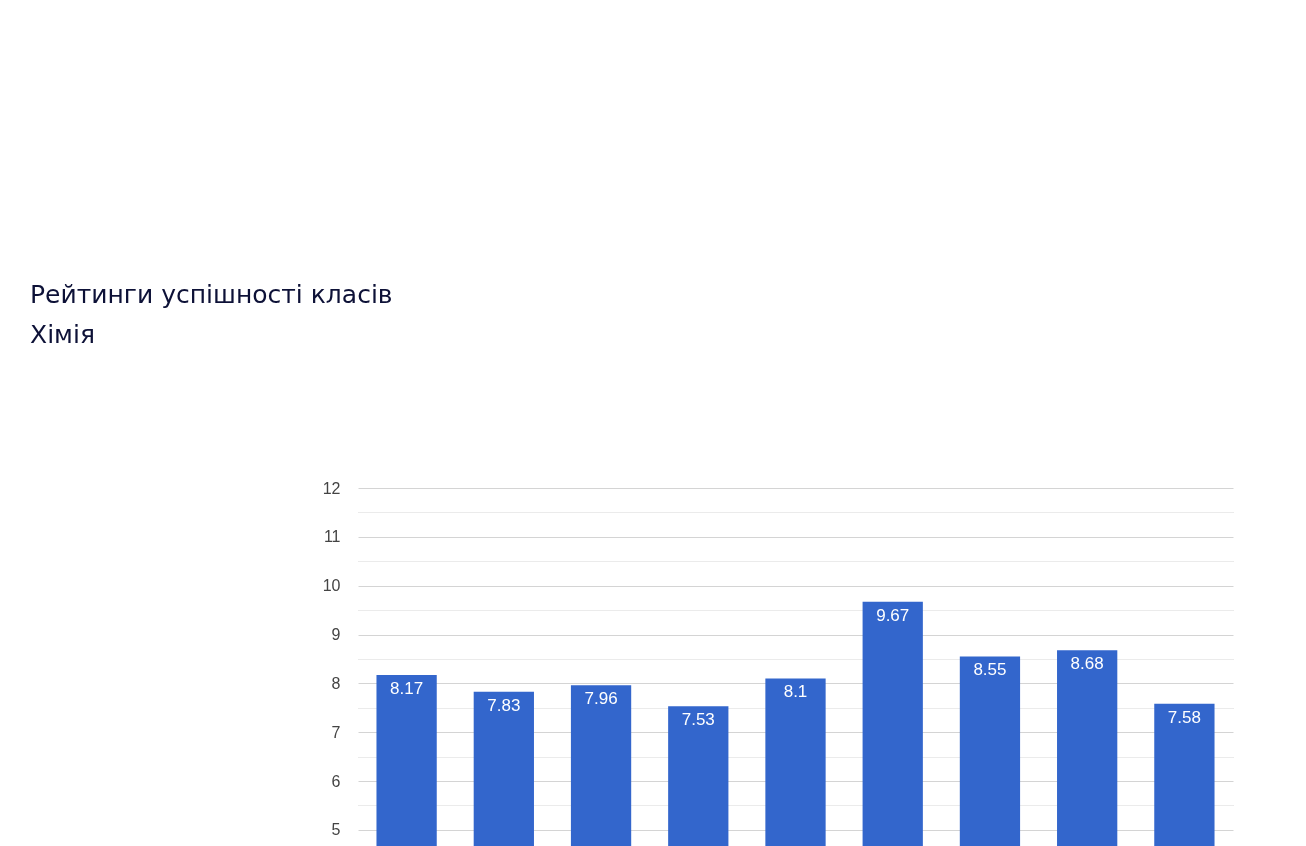 This screenshot has height=846, width=1306. I want to click on y-tick-label: 8, so click(336, 683).